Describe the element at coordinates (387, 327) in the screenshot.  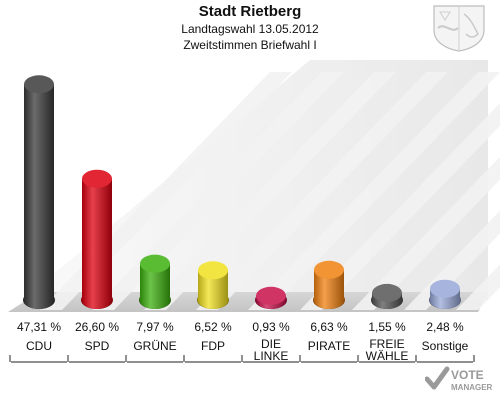
I see `value-label-freie: 1,55 %` at that location.